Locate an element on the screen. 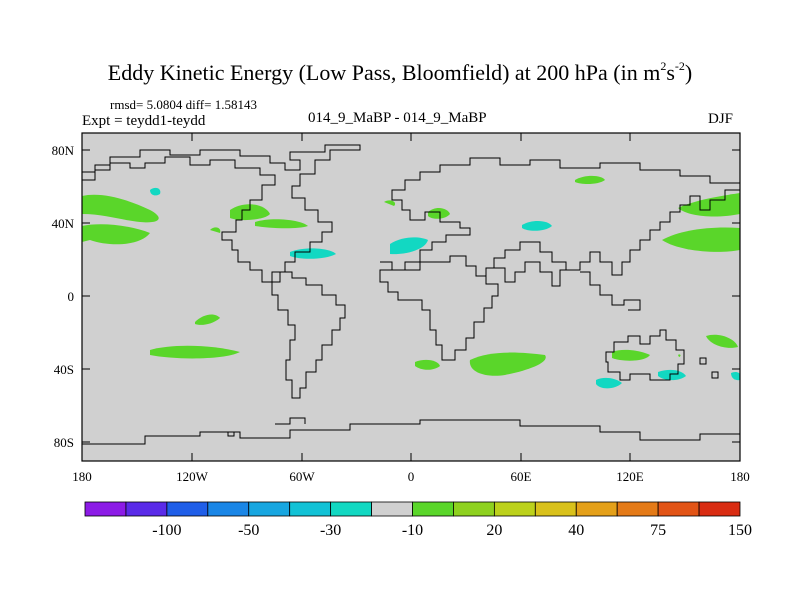 This screenshot has height=600, width=800. lat-label-80n: 80N is located at coordinates (63, 150).